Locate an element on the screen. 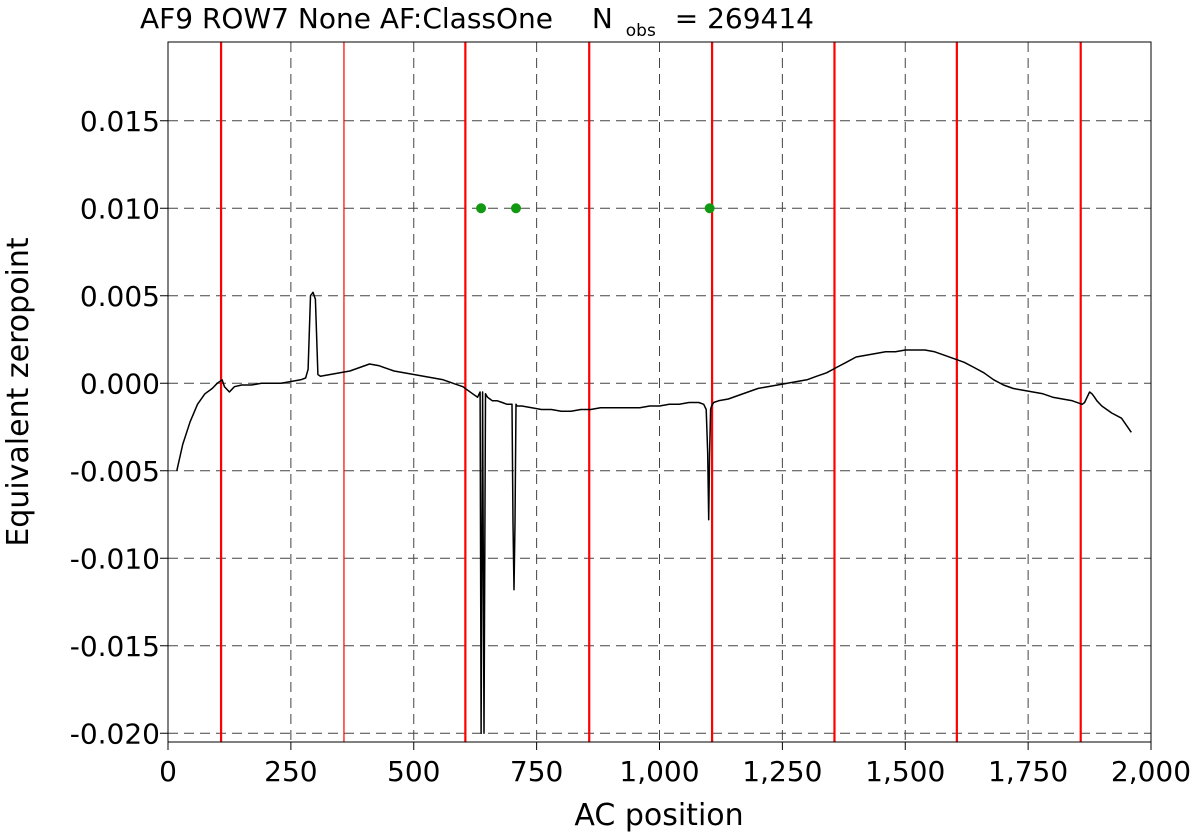 This screenshot has height=833, width=1200. x-axis-title: AC position is located at coordinates (658, 815).